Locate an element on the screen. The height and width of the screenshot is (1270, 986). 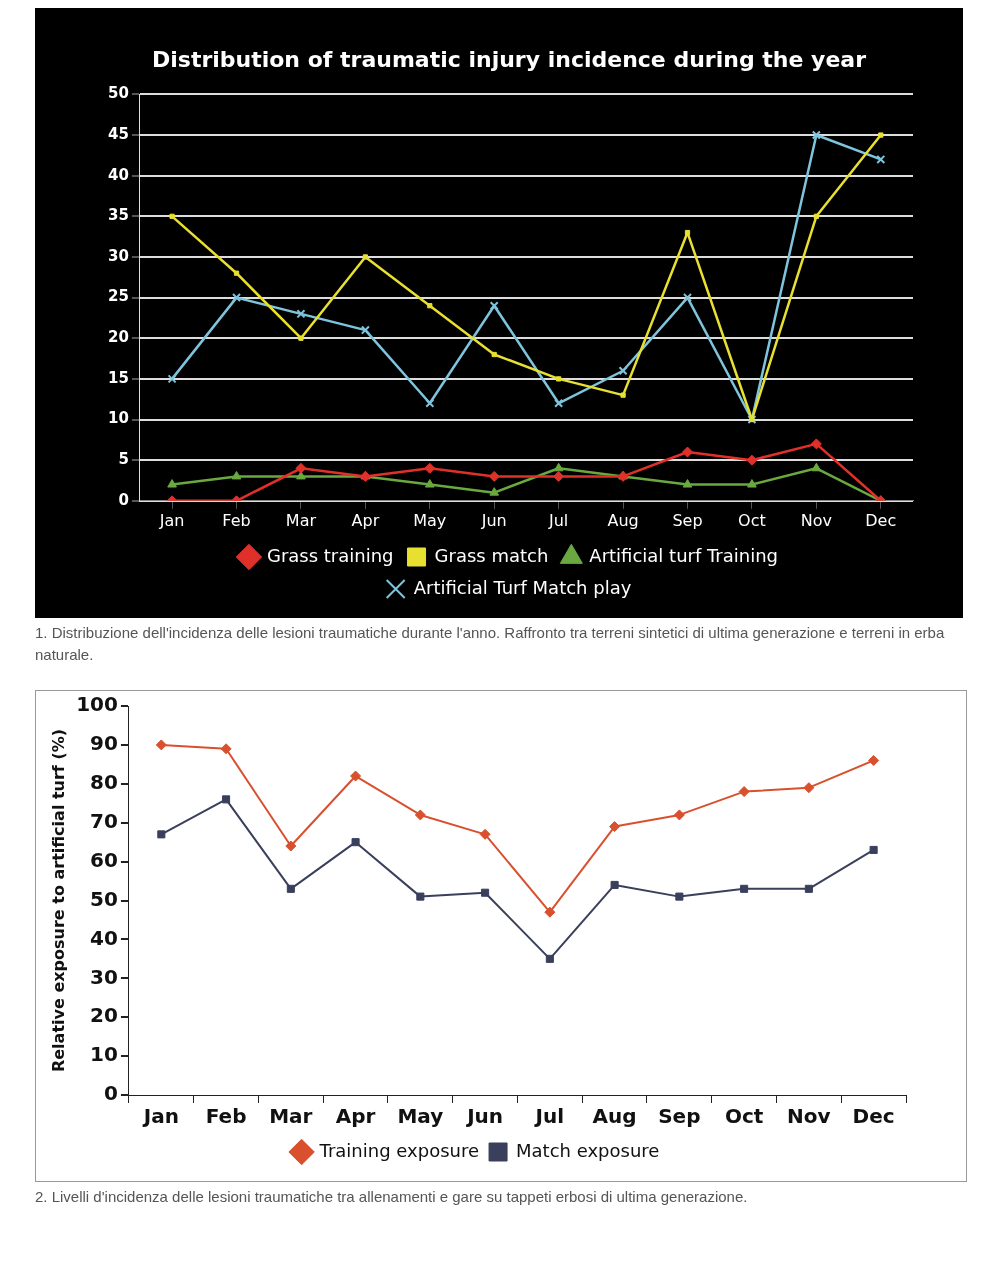
y-tick-label: 40 is located at coordinates (118, 174).